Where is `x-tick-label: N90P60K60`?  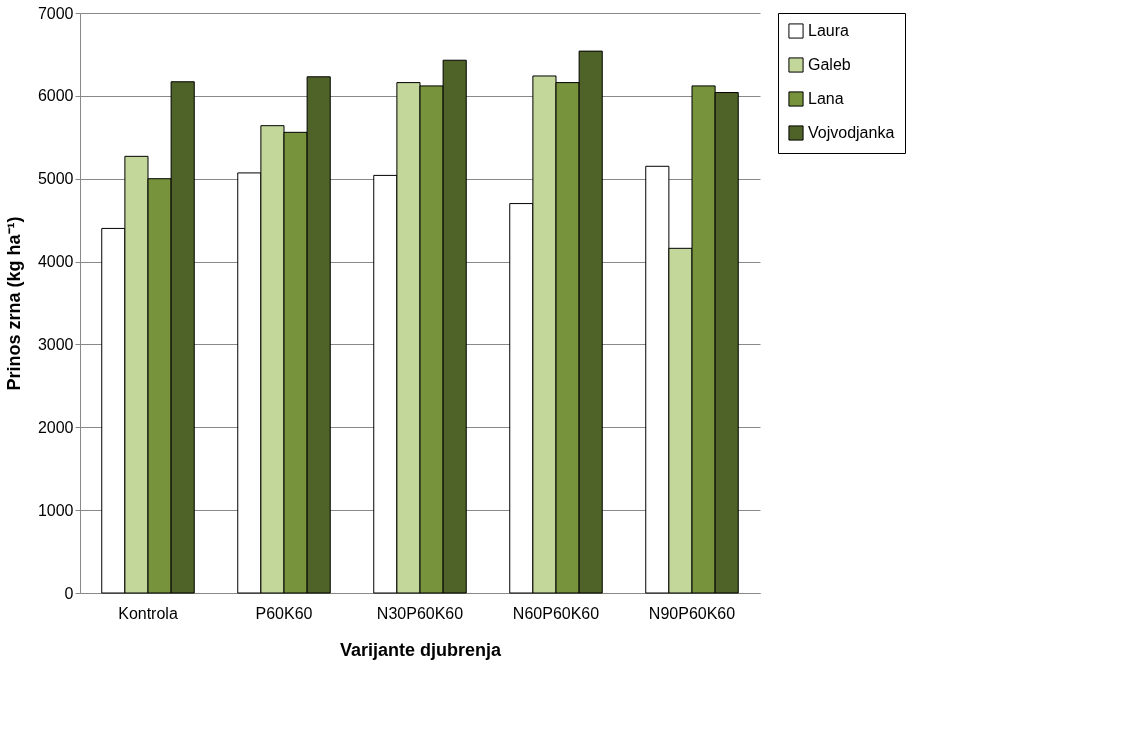 x-tick-label: N90P60K60 is located at coordinates (692, 613).